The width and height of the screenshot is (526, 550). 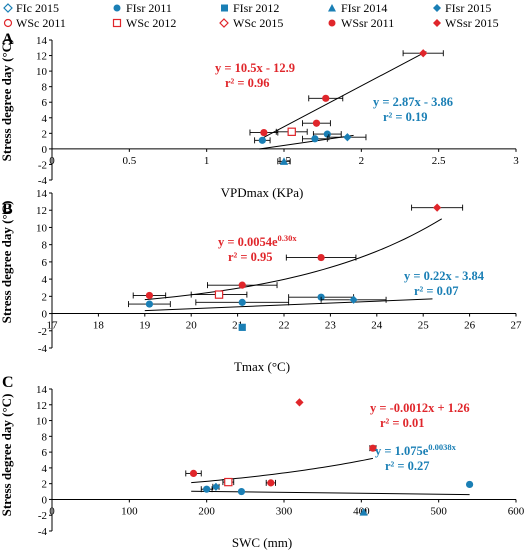 I want to click on x-tick-label: 2, so click(x=362, y=161).